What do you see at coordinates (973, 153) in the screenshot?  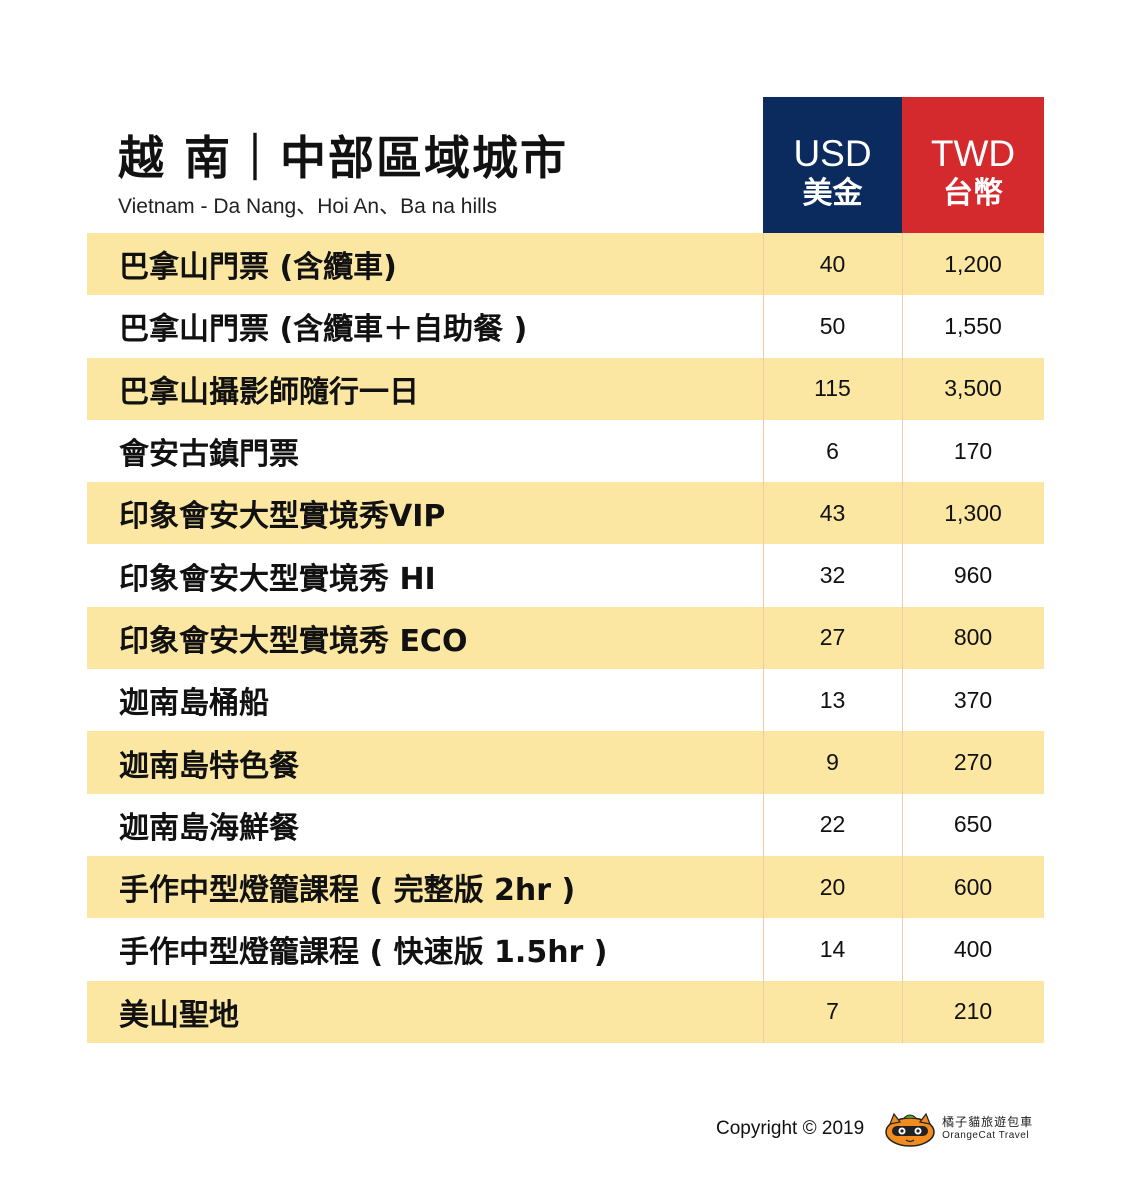 I see `twd-code: TWD` at bounding box center [973, 153].